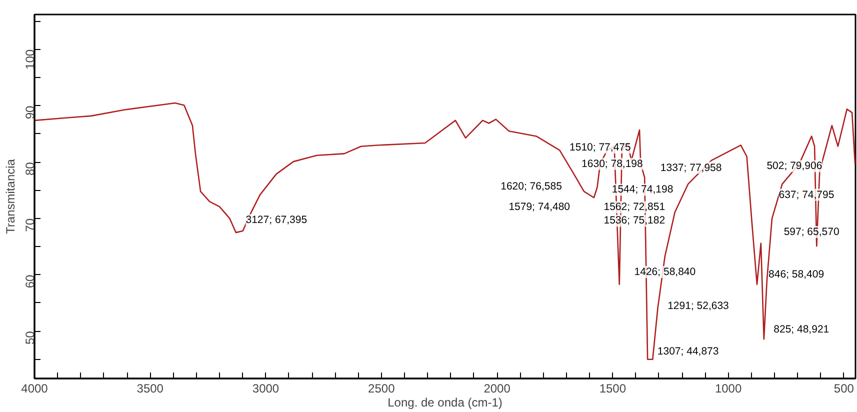 The width and height of the screenshot is (857, 412). What do you see at coordinates (794, 166) in the screenshot?
I see `annotation: 502; 79,906` at bounding box center [794, 166].